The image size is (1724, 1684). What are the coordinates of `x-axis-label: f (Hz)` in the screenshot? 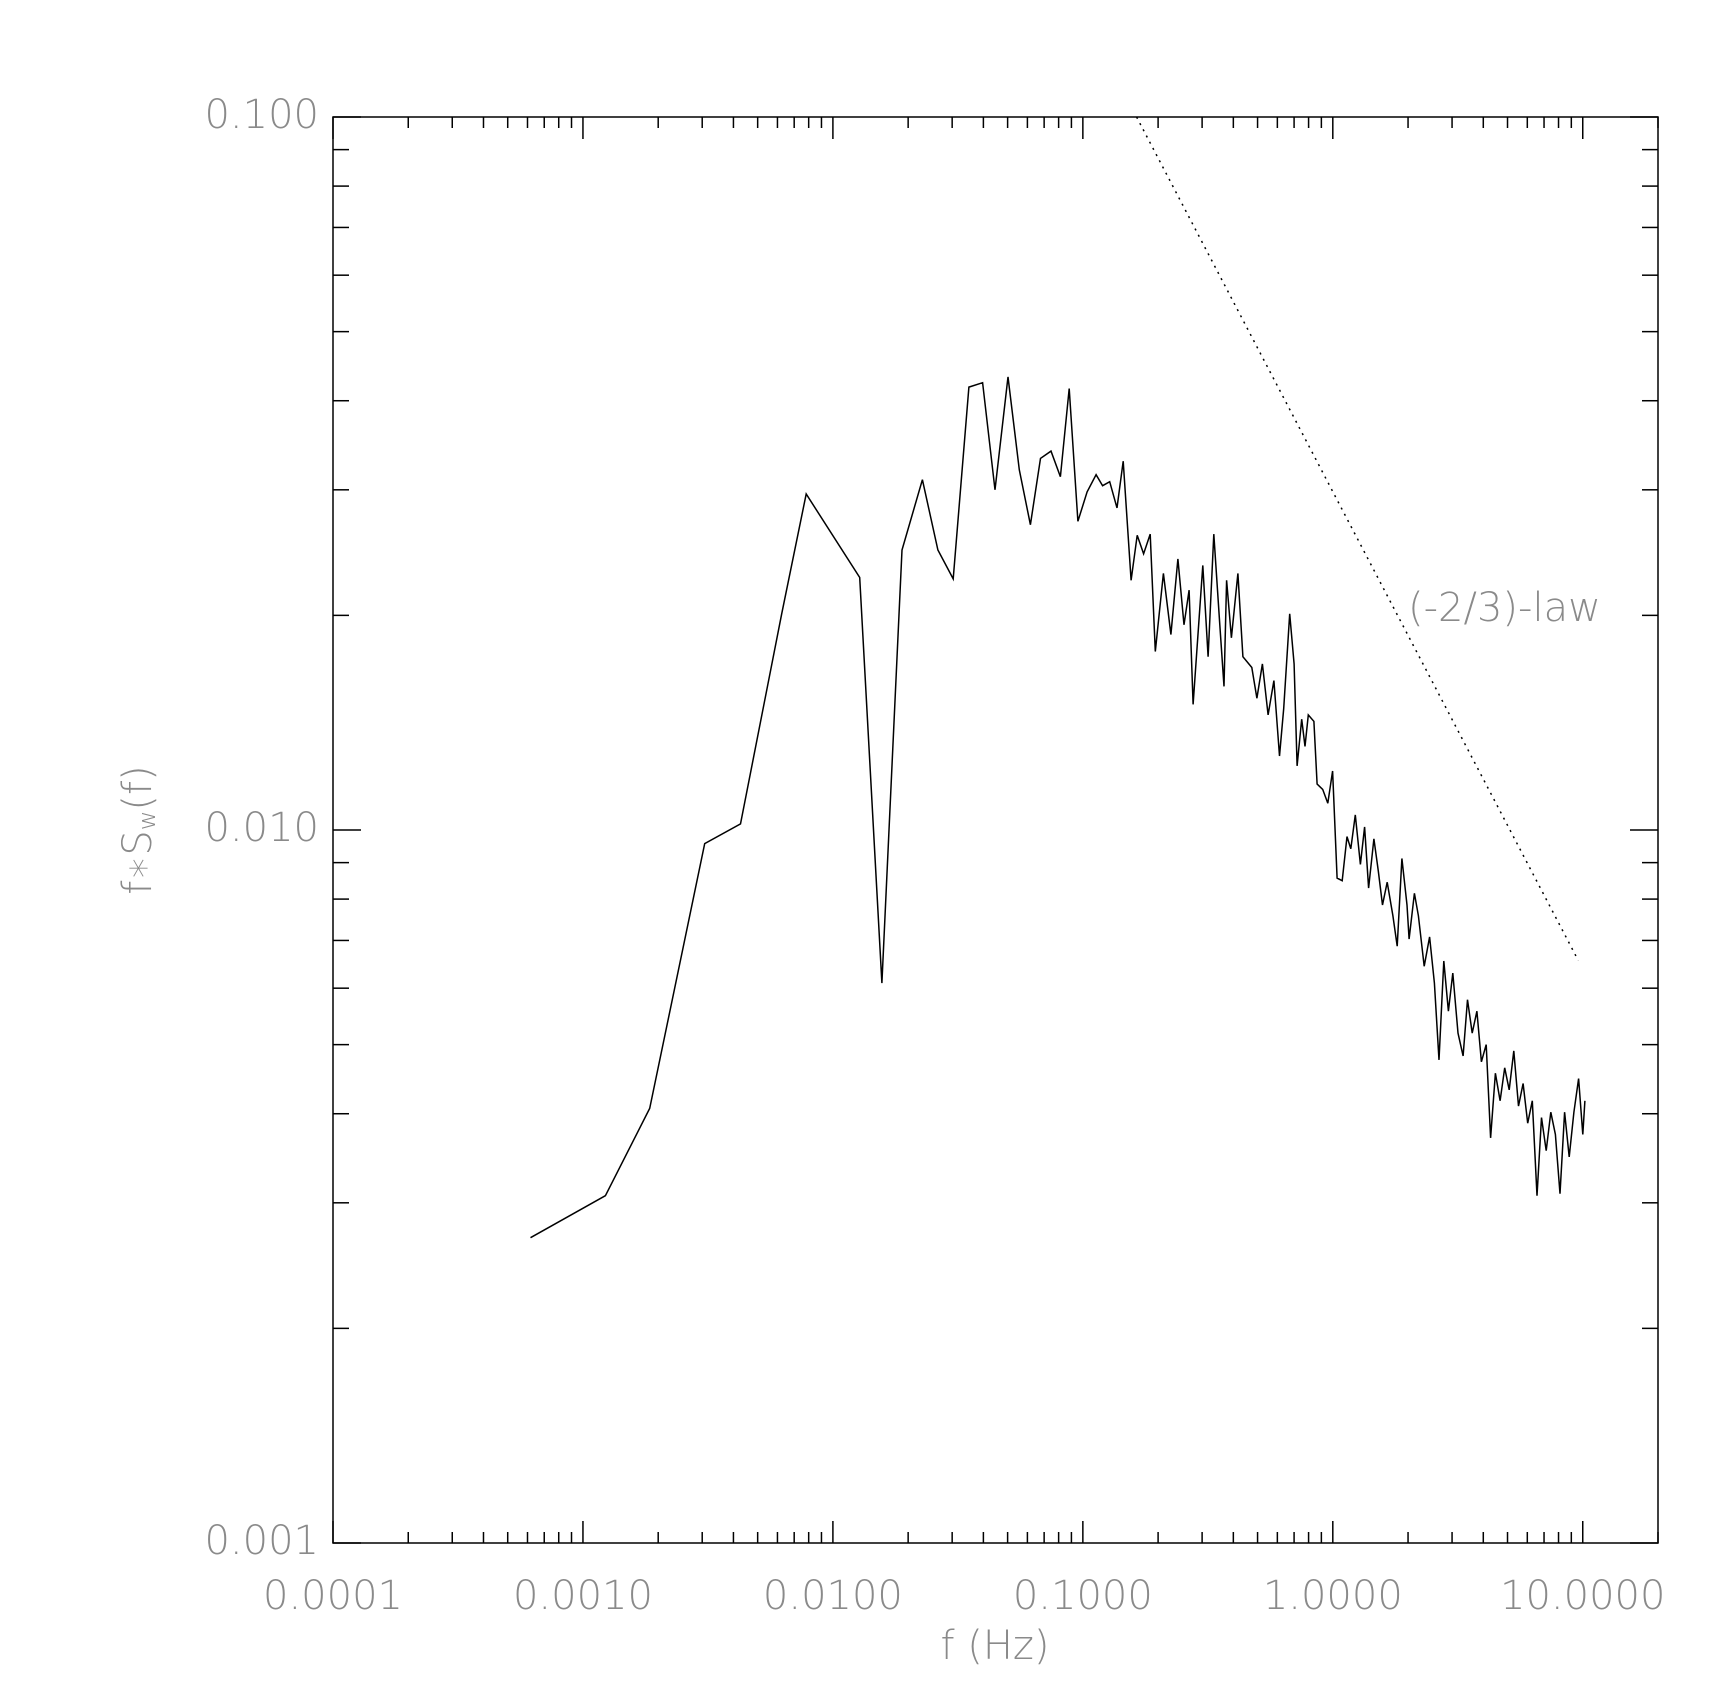 It's located at (994, 1646).